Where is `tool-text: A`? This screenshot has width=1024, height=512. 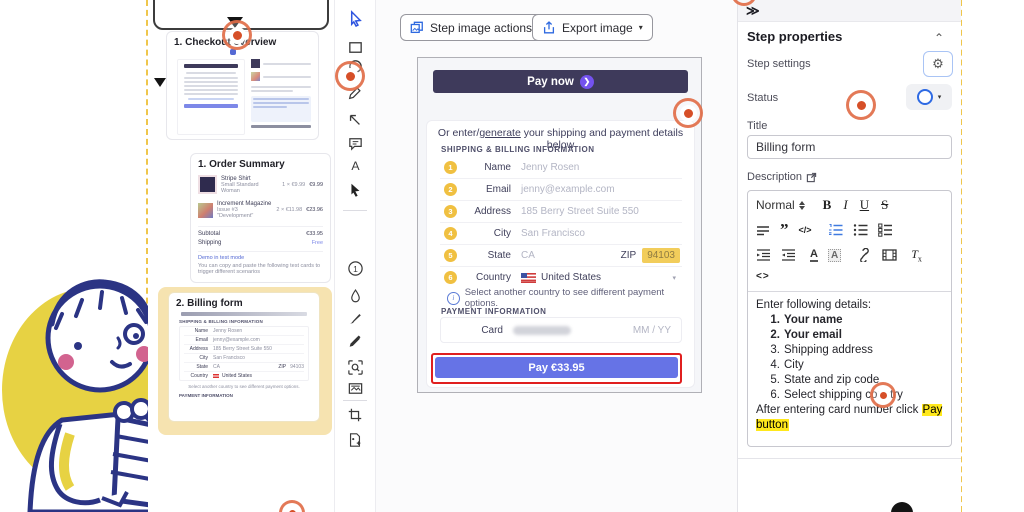 tool-text: A is located at coordinates (355, 165).